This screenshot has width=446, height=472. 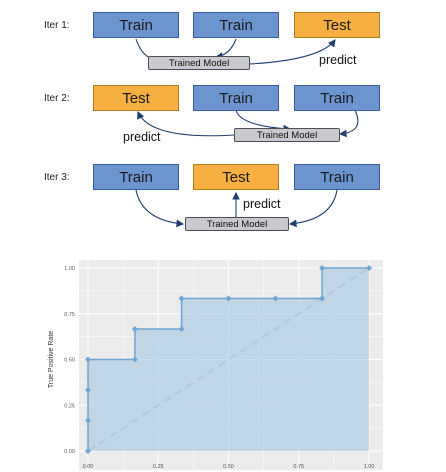 What do you see at coordinates (262, 204) in the screenshot?
I see `iter-3-predict-label: predict` at bounding box center [262, 204].